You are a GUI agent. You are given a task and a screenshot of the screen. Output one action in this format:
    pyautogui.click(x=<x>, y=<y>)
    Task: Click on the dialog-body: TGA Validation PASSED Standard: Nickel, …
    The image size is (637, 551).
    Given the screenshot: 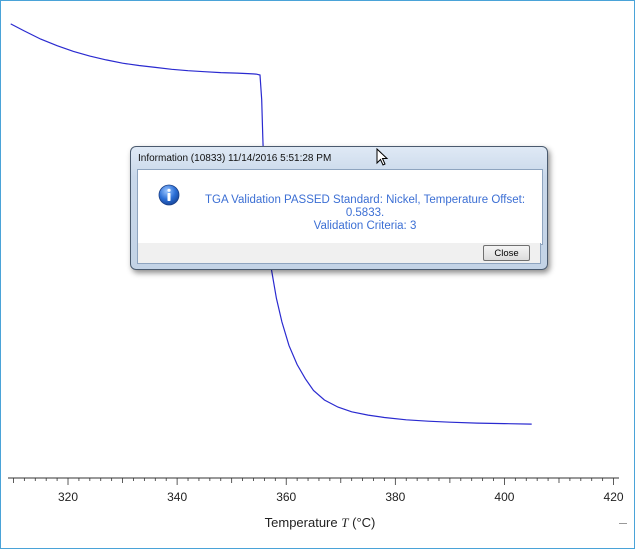 What is the action you would take?
    pyautogui.click(x=340, y=207)
    